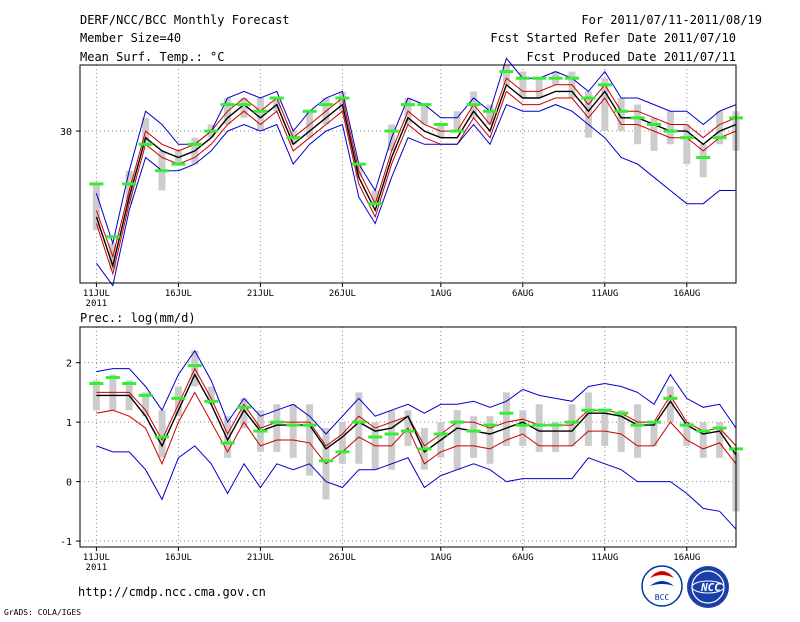  I want to click on bcc-logo: BCC, so click(662, 586).